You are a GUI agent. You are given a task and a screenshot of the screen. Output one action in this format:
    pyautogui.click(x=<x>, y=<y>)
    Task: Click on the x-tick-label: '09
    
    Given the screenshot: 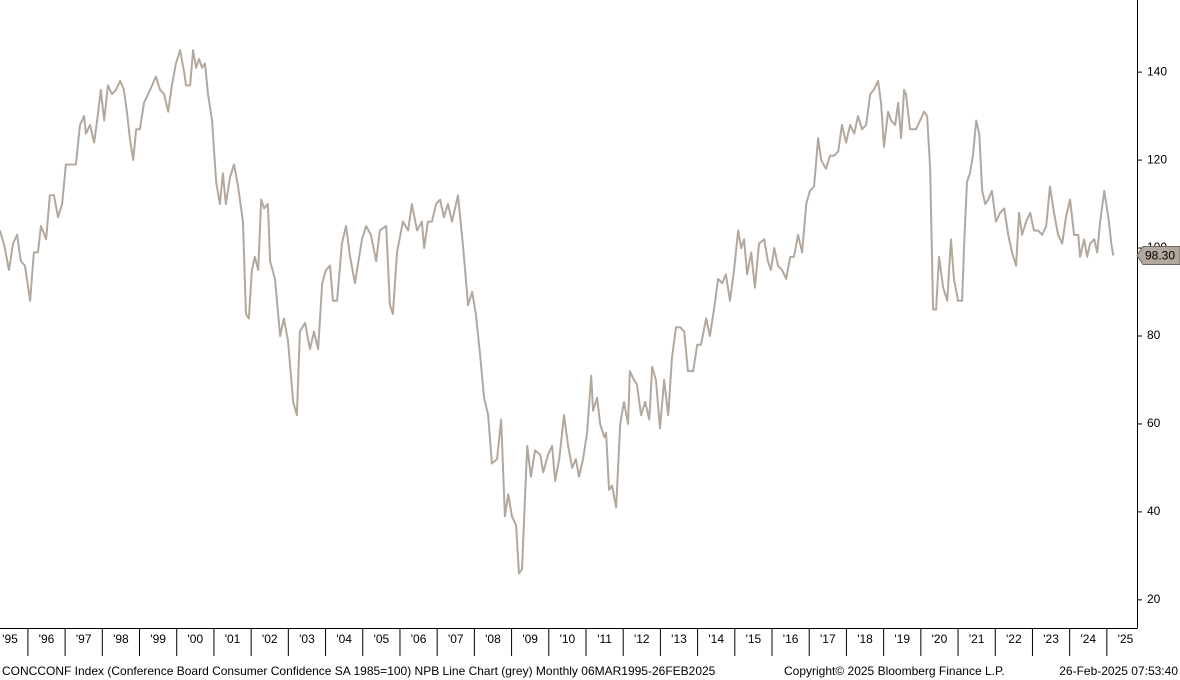 What is the action you would take?
    pyautogui.click(x=530, y=639)
    